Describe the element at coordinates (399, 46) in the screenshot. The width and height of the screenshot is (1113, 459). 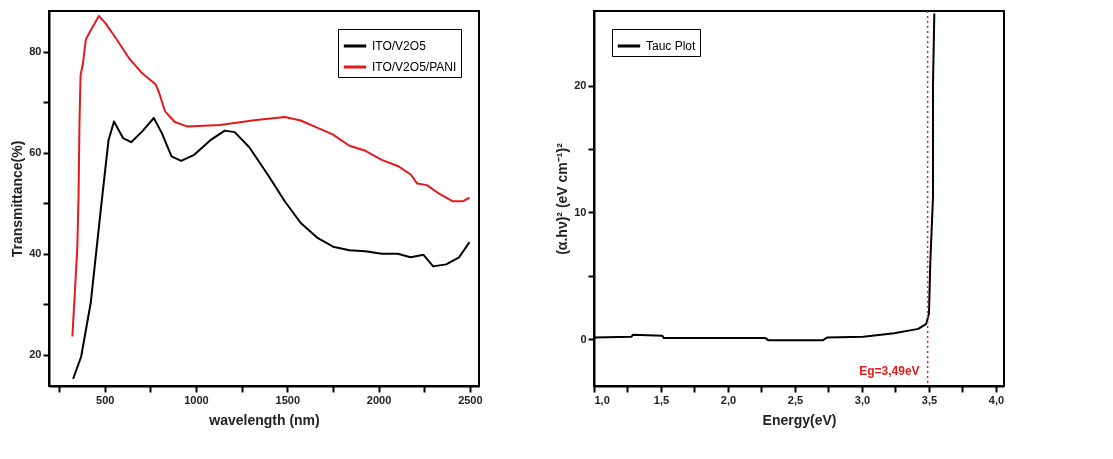
I see `legend-label: ITO/V2O5` at that location.